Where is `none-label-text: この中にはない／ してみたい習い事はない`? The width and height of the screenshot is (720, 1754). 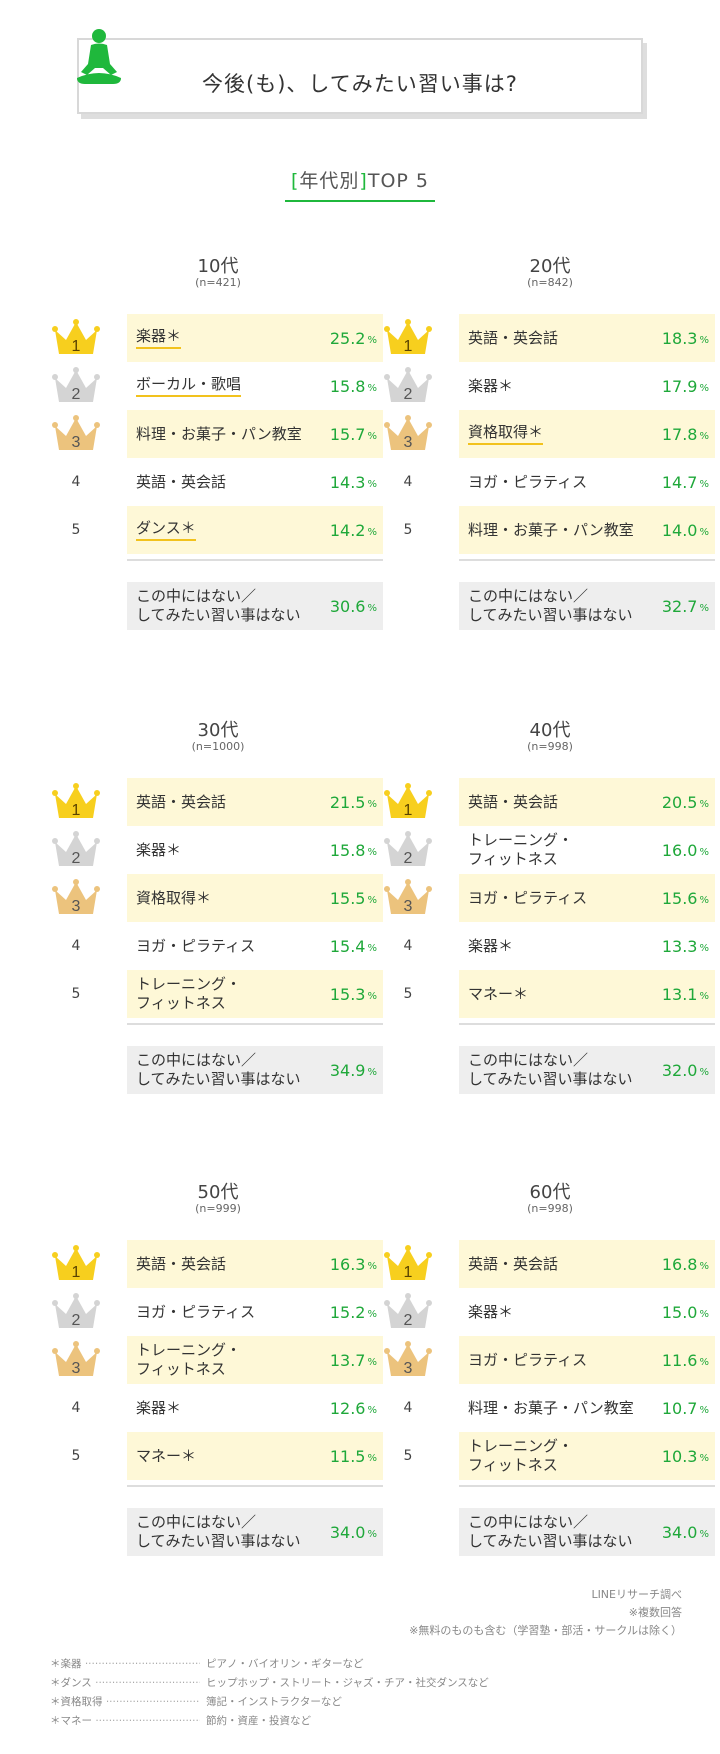
none-label-text: この中にはない／ してみたい習い事はない is located at coordinates (550, 1069).